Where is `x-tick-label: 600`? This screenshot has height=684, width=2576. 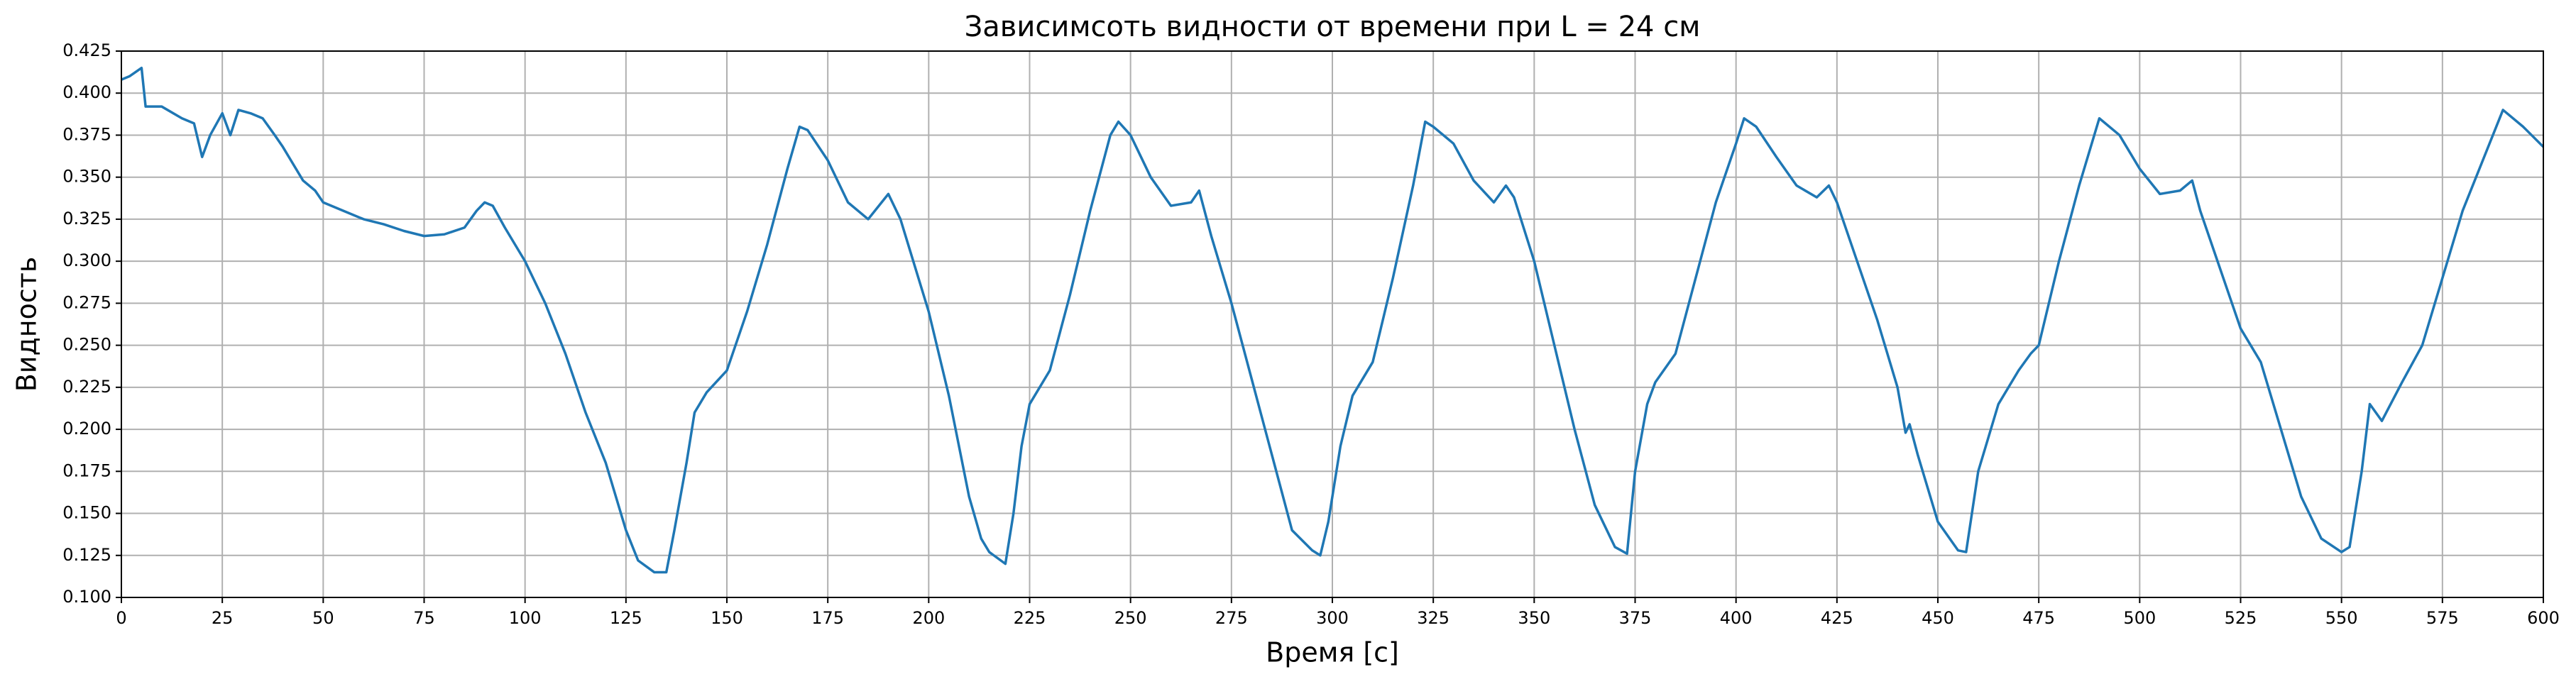 x-tick-label: 600 is located at coordinates (2543, 618).